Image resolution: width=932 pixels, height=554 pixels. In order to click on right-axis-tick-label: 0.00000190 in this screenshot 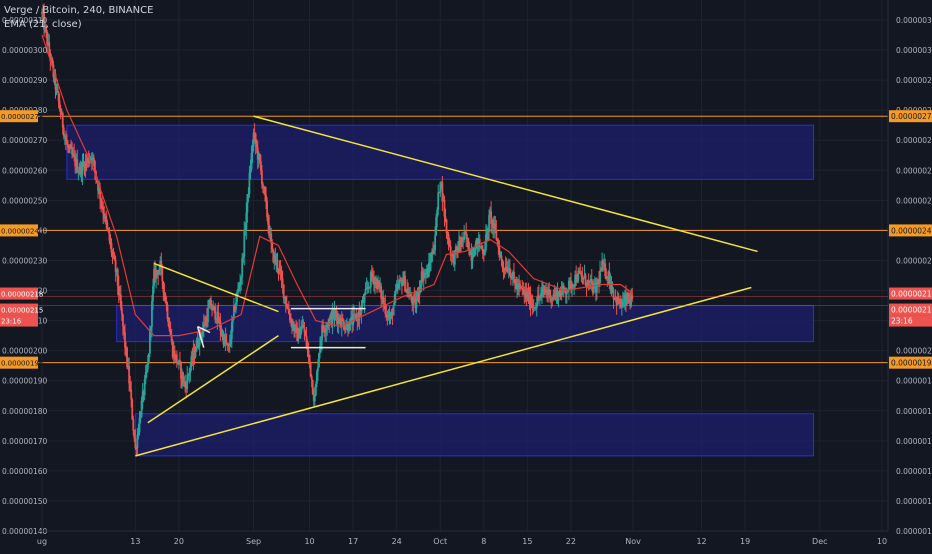, I will do `click(914, 381)`.